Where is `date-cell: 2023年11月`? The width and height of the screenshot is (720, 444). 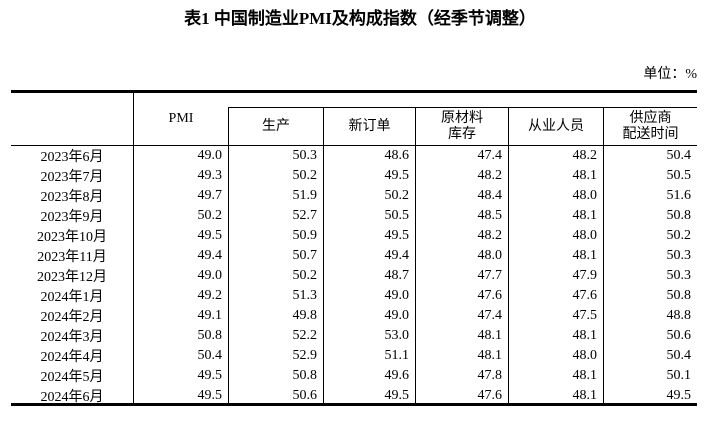 date-cell: 2023年11月 is located at coordinates (72, 257).